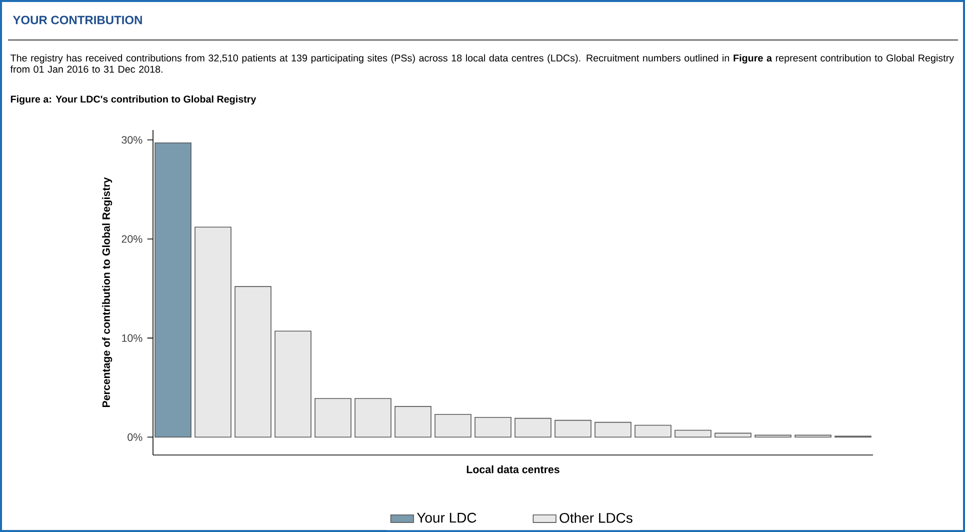 The image size is (965, 532). Describe the element at coordinates (133, 100) in the screenshot. I see `text: Figure a: Your LDC's contribution to Global Registry` at that location.